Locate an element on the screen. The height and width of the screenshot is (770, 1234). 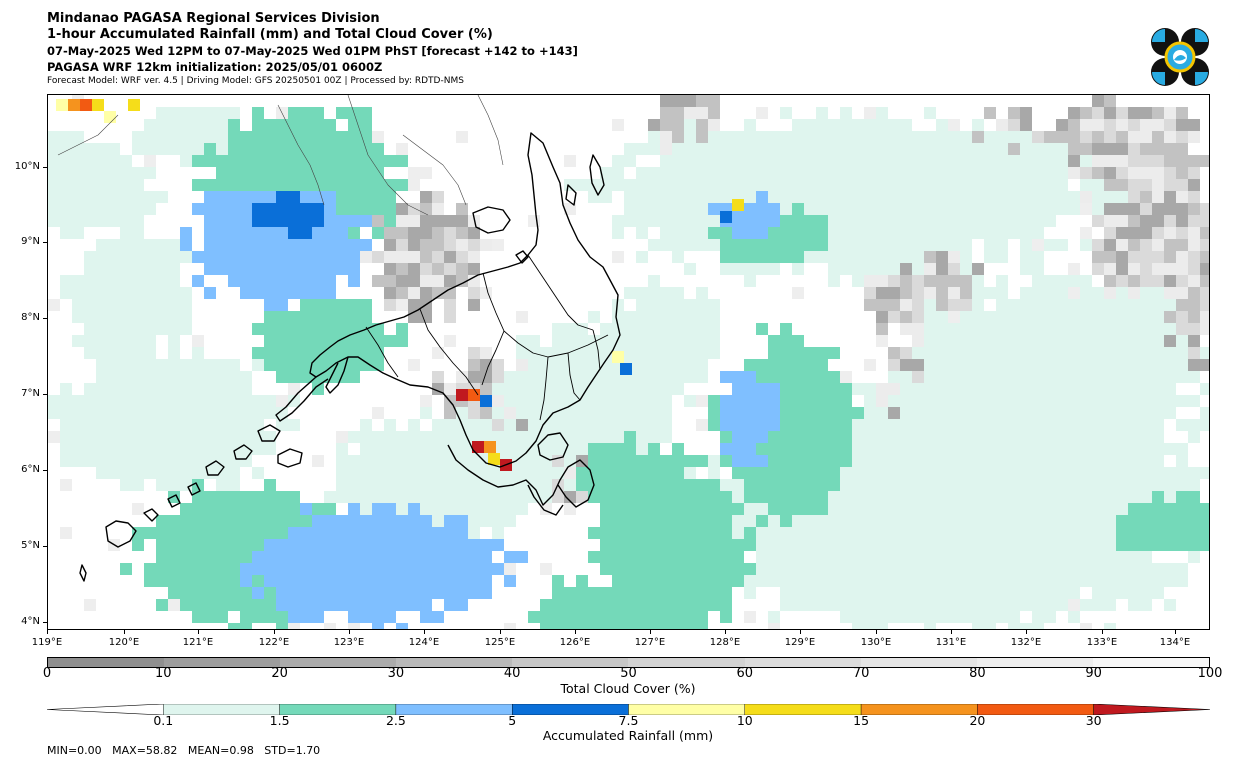
longitude-label: 132°E is located at coordinates (1026, 642).